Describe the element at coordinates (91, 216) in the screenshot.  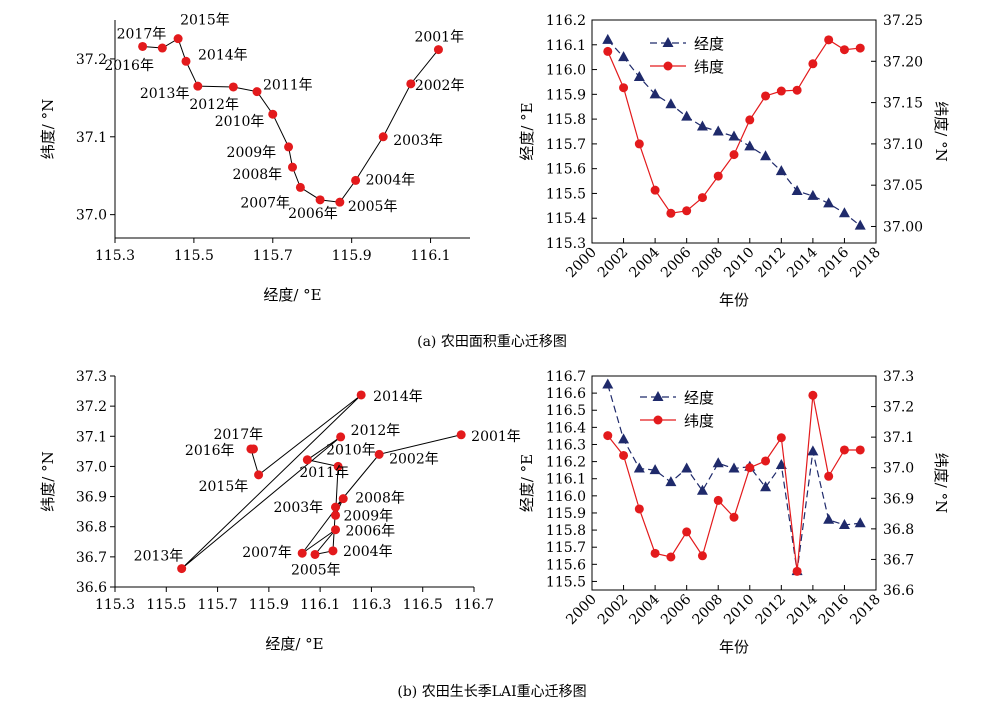
I see `y-tick-label: 37.0` at that location.